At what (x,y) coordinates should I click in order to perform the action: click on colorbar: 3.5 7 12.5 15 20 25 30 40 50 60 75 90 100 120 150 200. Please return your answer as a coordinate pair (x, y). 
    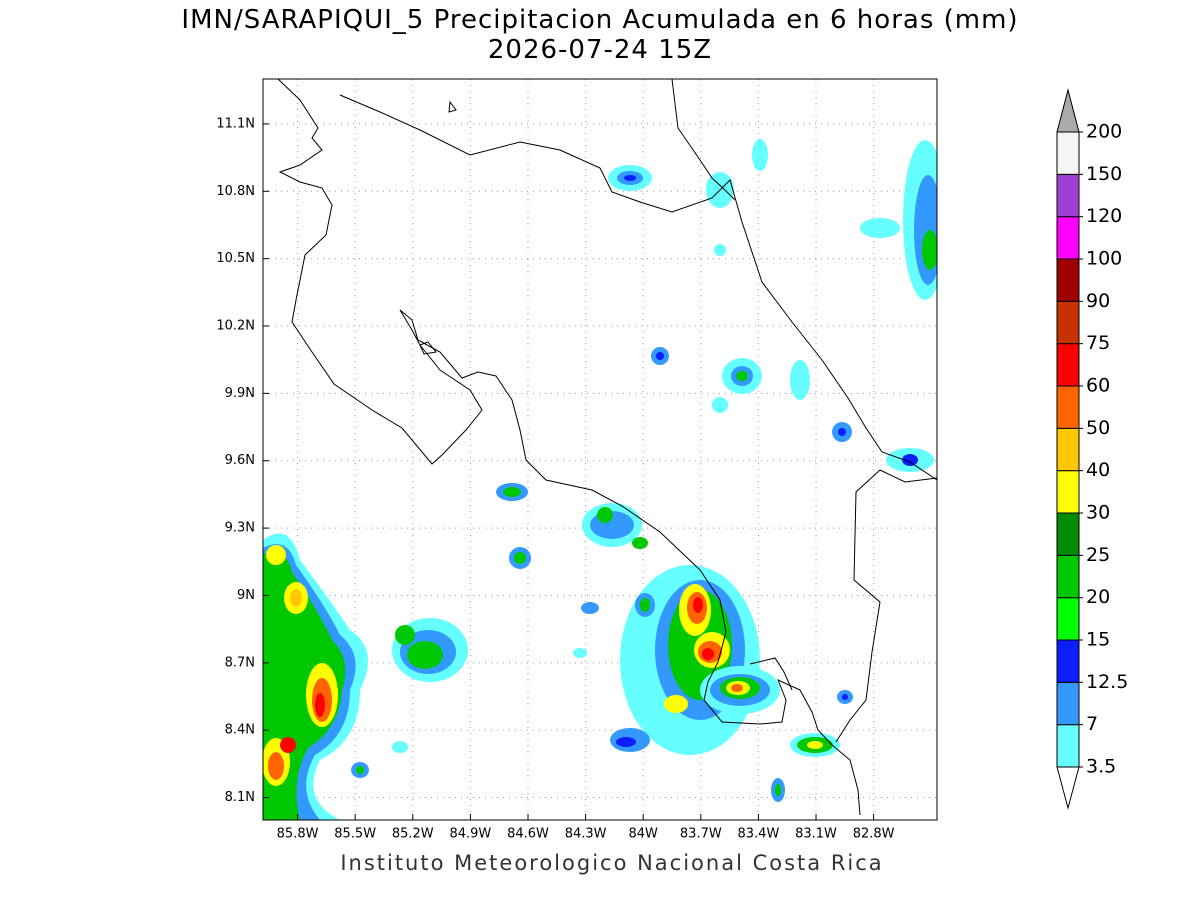
    Looking at the image, I should click on (1092, 449).